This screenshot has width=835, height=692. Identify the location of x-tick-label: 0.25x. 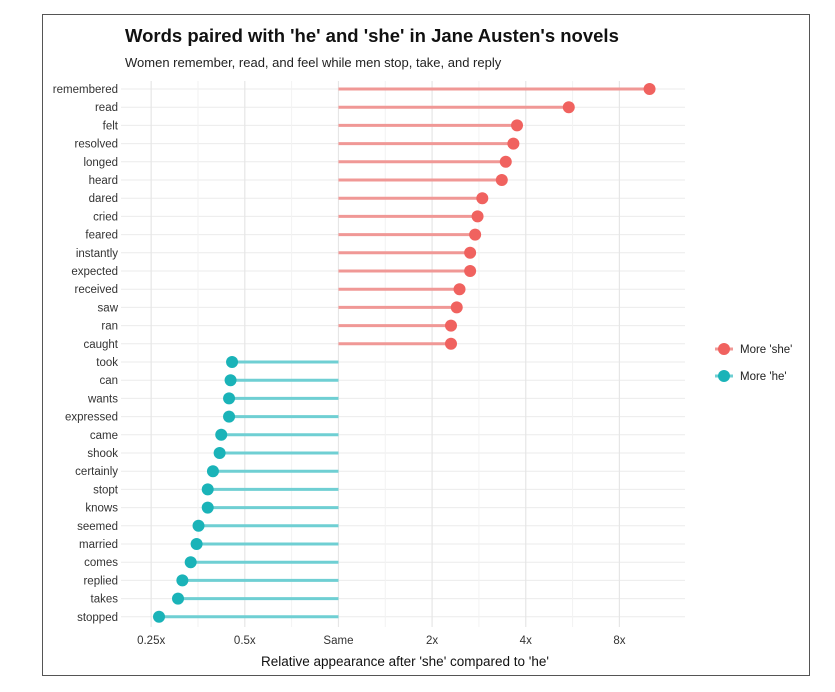
(151, 641).